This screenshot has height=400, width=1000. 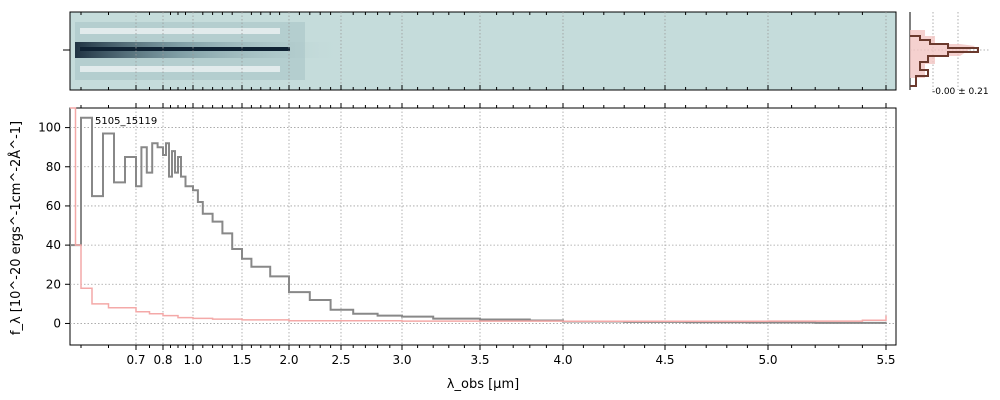 What do you see at coordinates (288, 360) in the screenshot?
I see `x-tick-label: 2.0` at bounding box center [288, 360].